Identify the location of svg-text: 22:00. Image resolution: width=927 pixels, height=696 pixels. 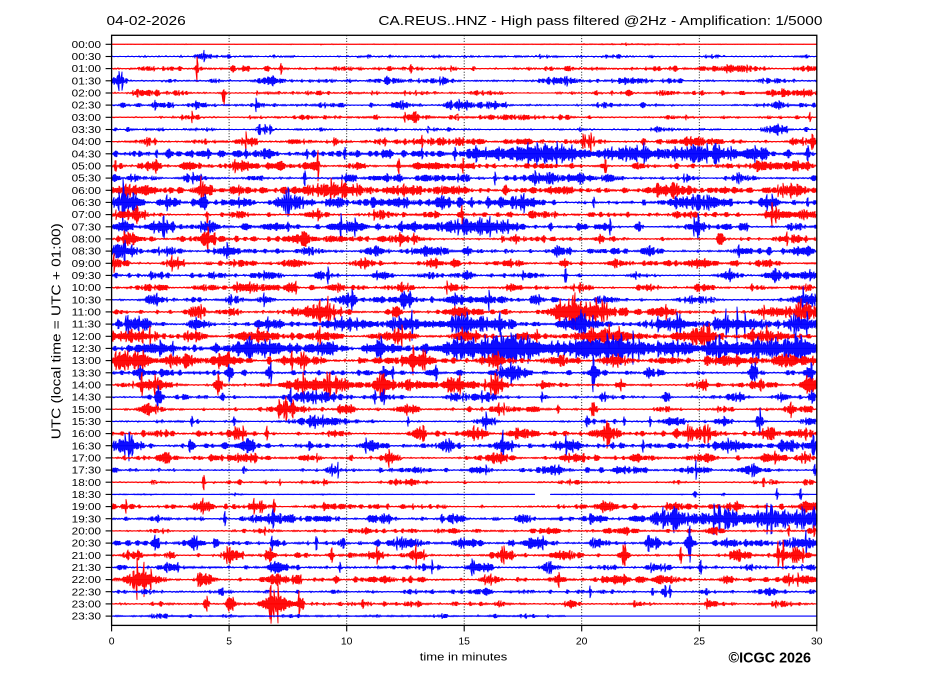
(87, 580).